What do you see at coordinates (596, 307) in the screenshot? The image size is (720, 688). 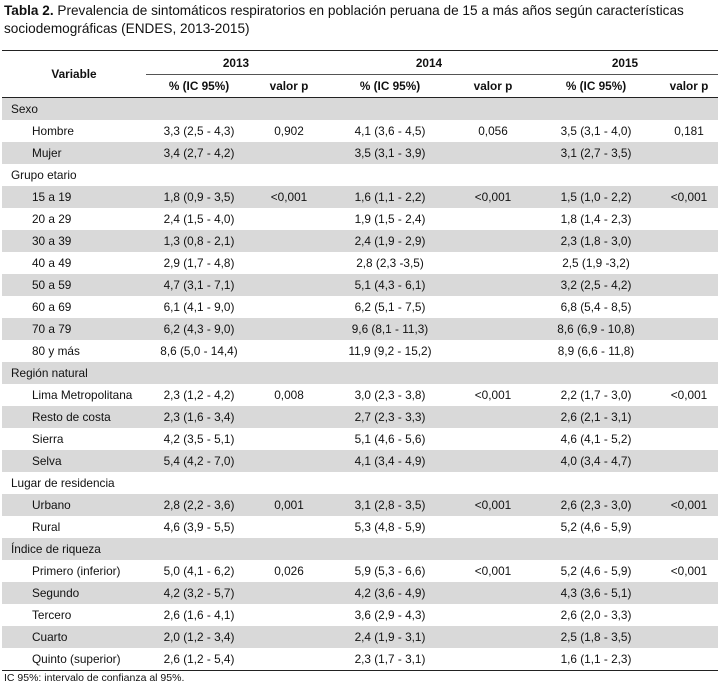 I see `cell-pct-2015: 6,8 (5,4 - 8,5)` at bounding box center [596, 307].